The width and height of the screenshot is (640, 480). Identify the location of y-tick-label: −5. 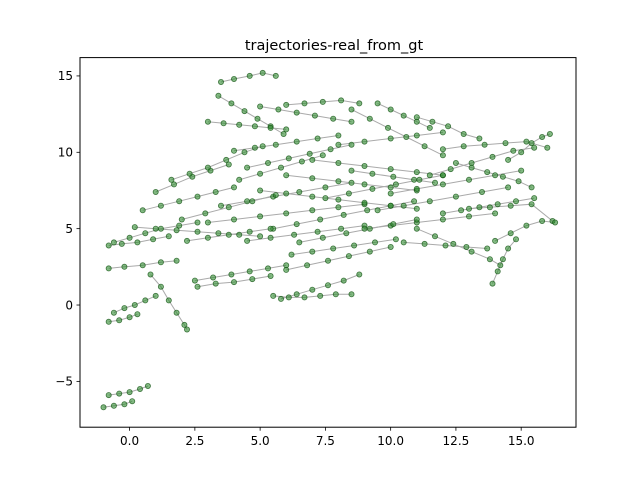
(64, 382).